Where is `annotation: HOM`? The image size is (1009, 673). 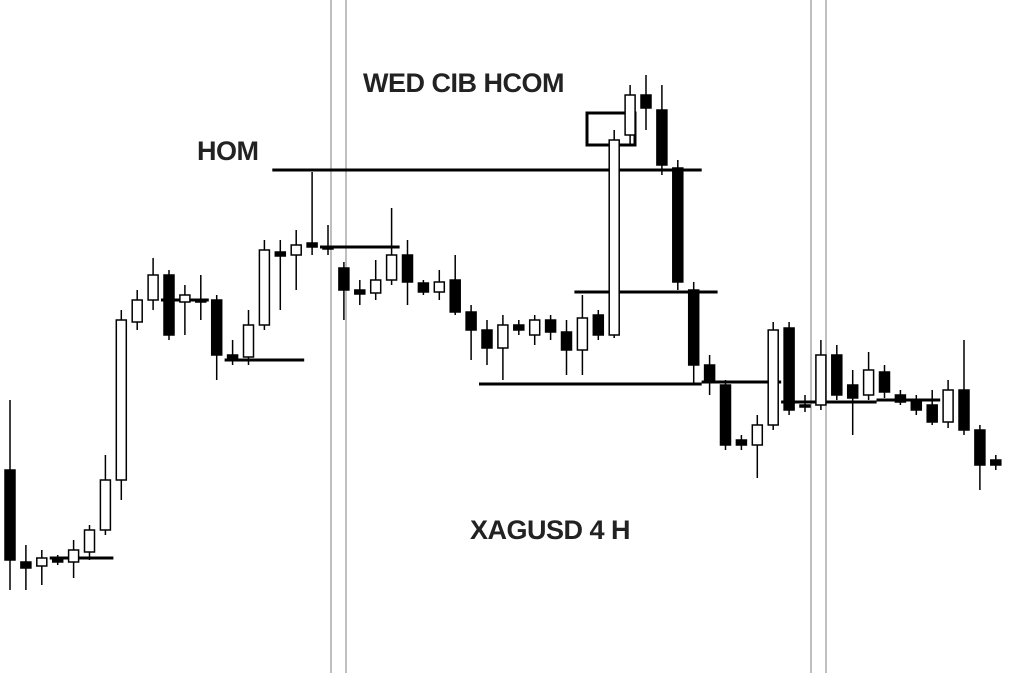
annotation: HOM is located at coordinates (228, 151).